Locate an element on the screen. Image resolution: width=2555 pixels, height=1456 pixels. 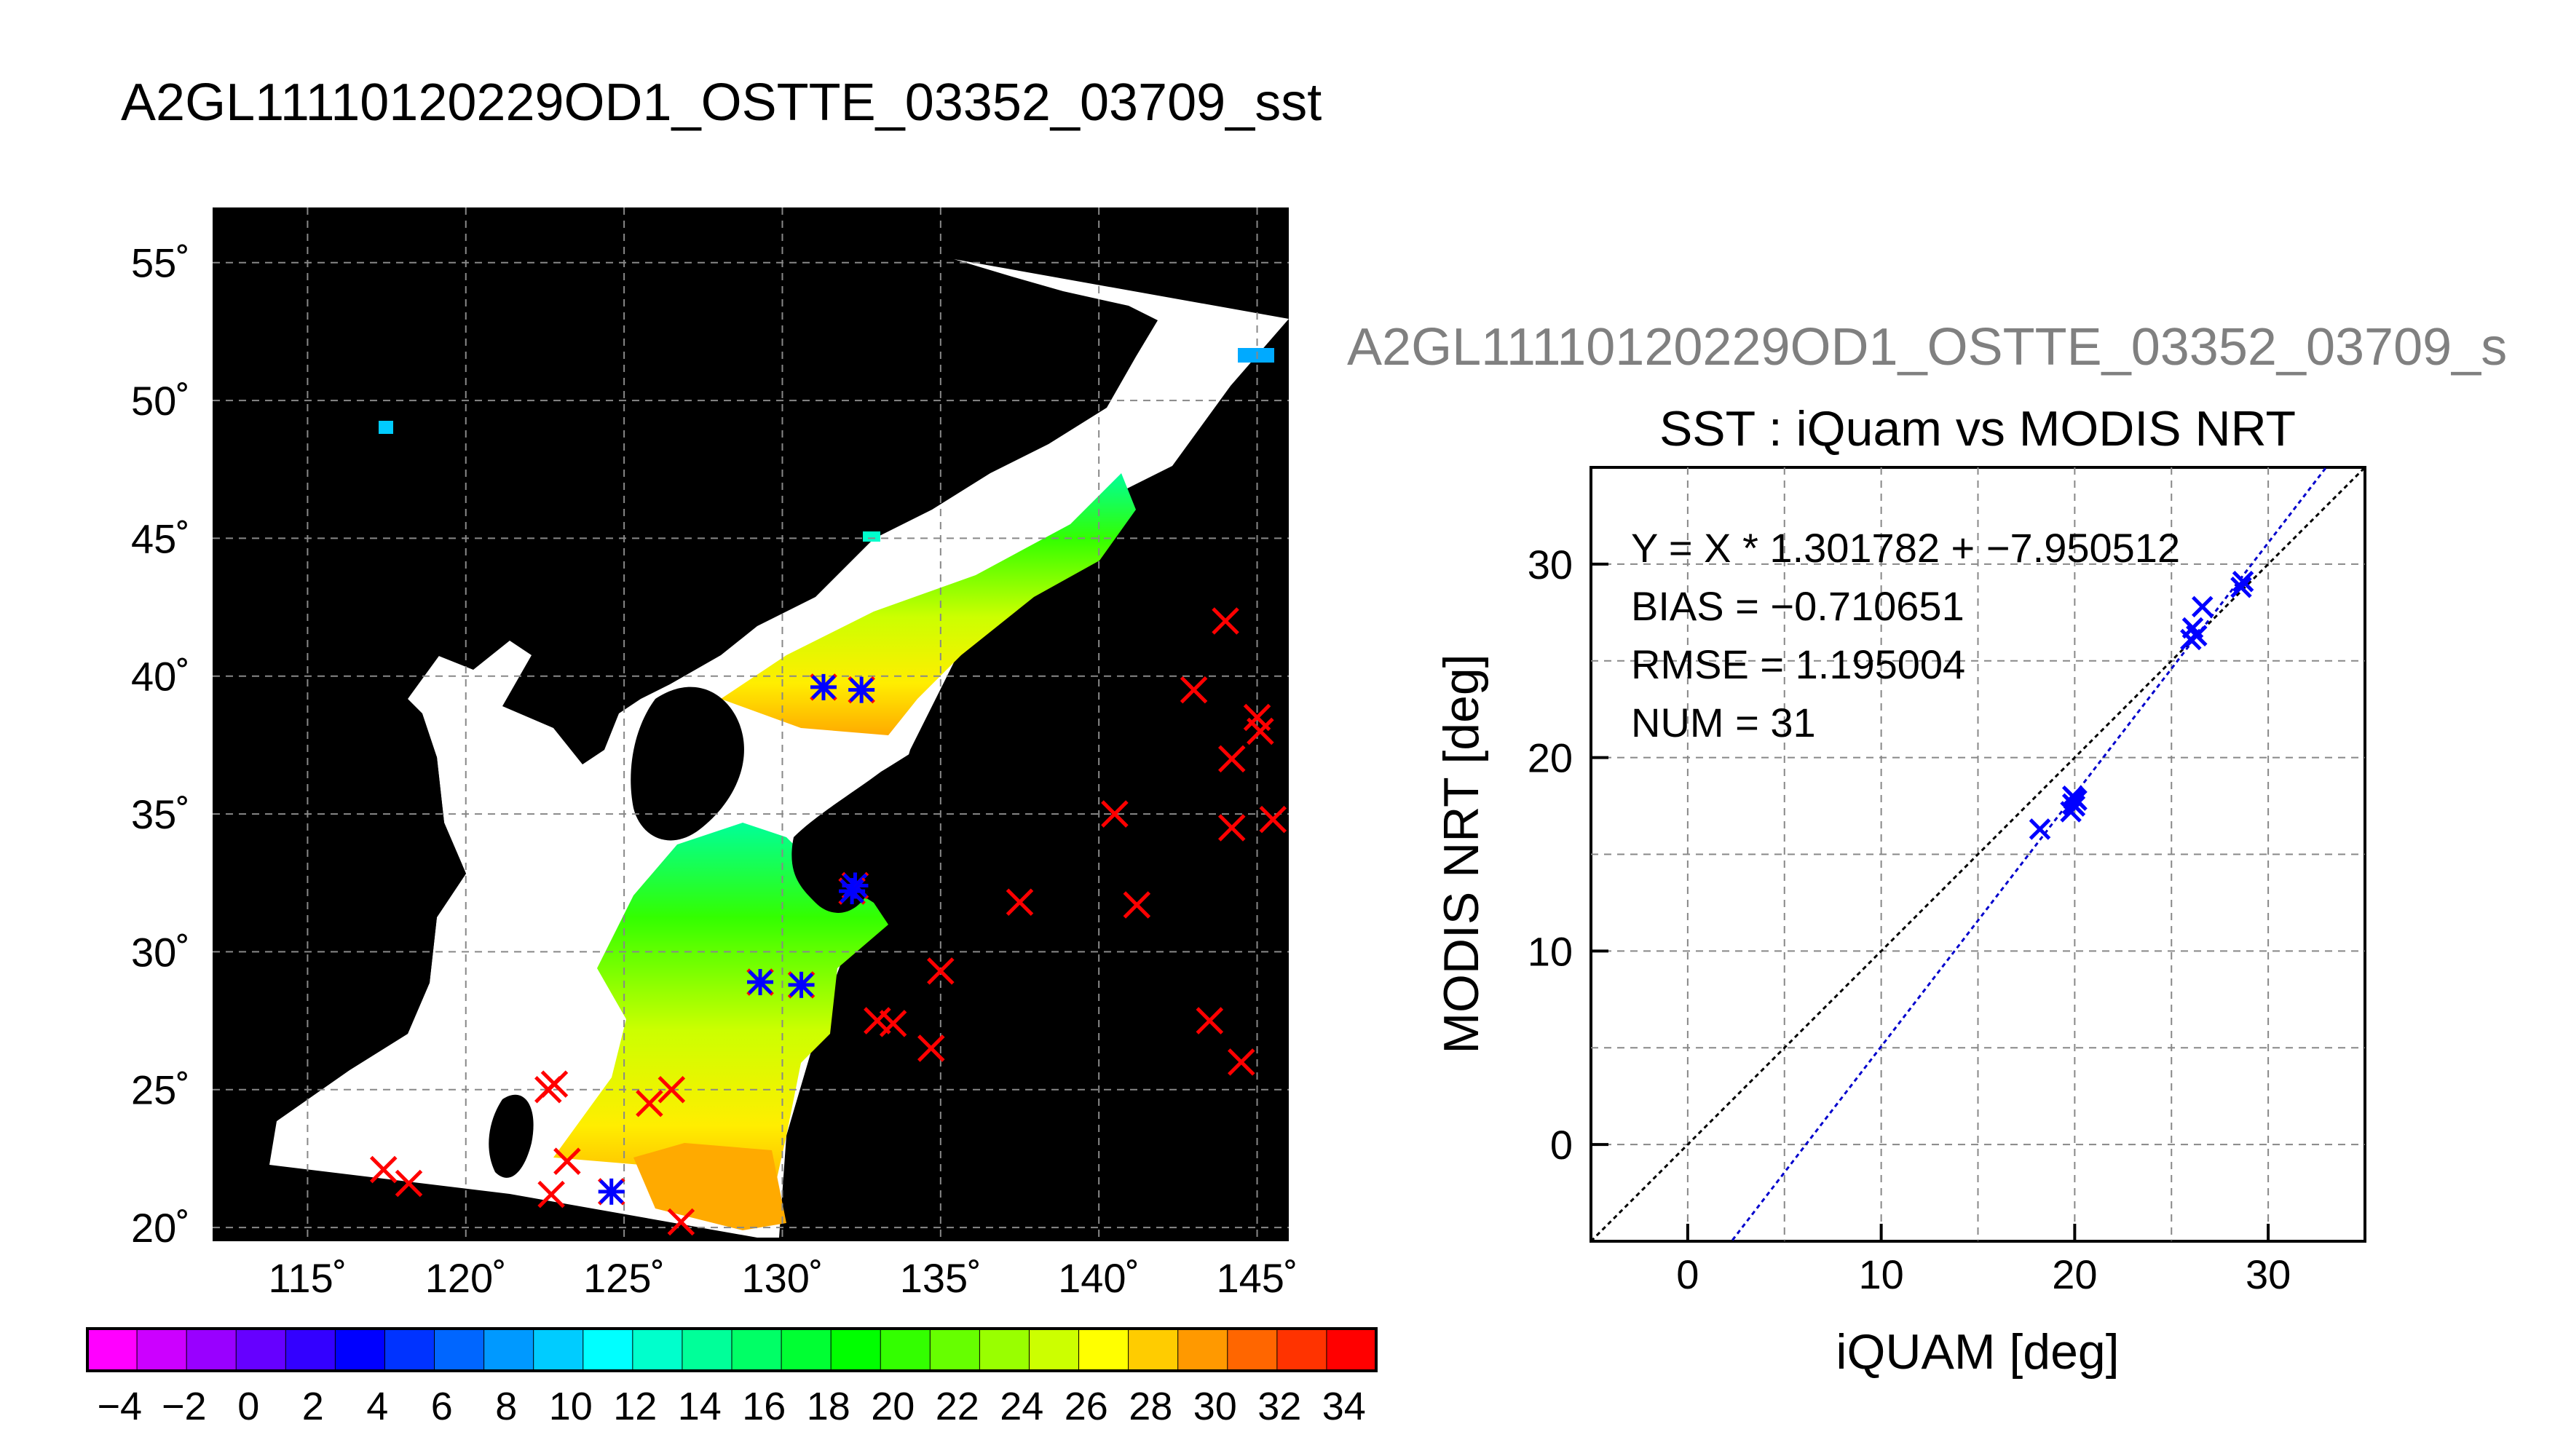
scatter-xlabel: iQUAM [deg] is located at coordinates (1977, 1352).